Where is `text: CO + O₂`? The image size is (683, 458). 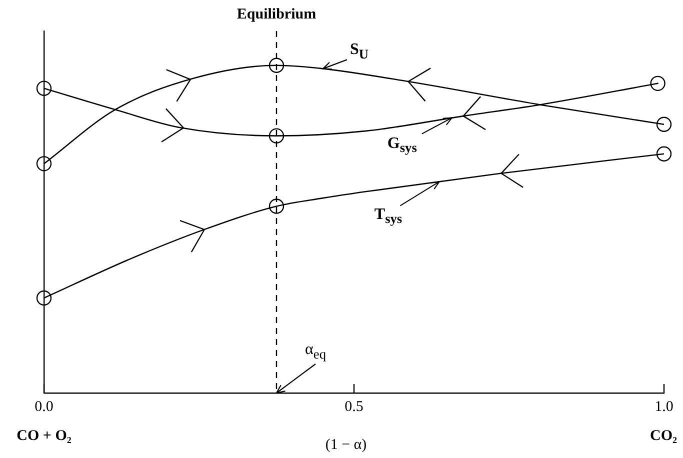 text: CO + O₂ is located at coordinates (44, 436).